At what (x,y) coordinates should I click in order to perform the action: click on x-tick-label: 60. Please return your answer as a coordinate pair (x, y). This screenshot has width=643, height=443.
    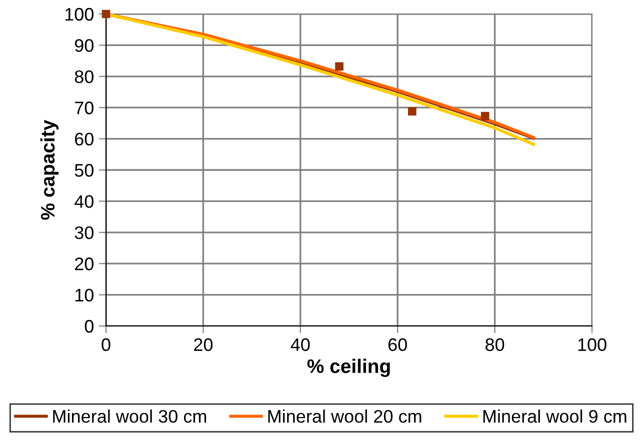
    Looking at the image, I should click on (397, 345).